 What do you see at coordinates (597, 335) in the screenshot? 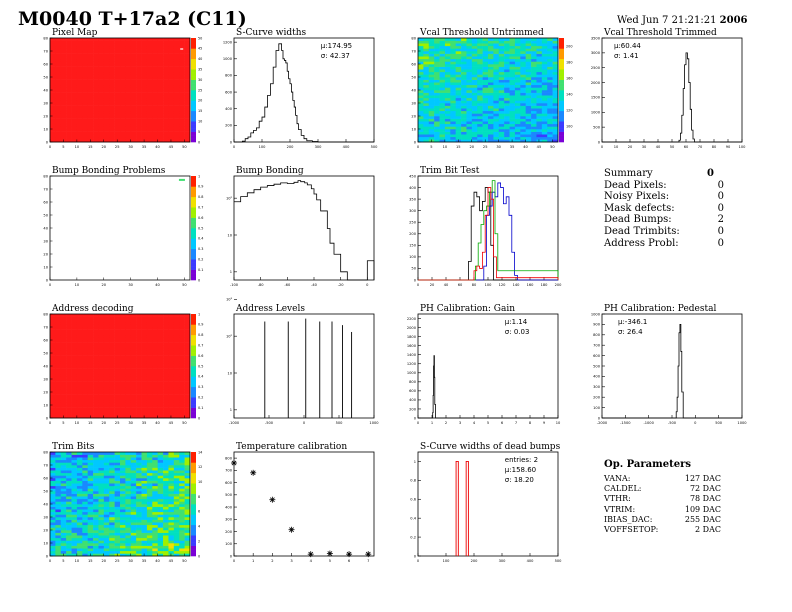
I see `y-tick-label: 800` at bounding box center [597, 335].